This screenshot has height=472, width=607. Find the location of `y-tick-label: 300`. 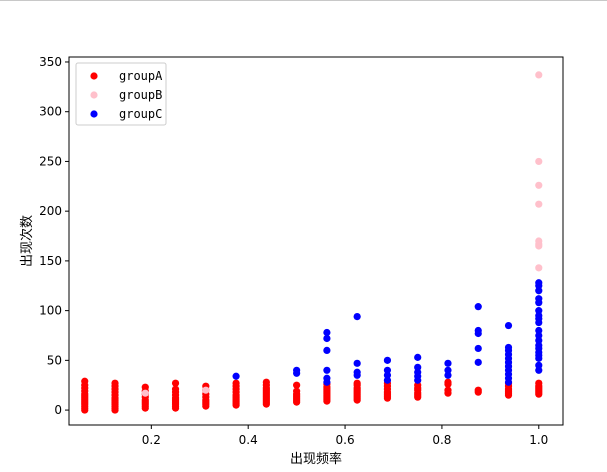

y-tick-label: 300 is located at coordinates (50, 112).